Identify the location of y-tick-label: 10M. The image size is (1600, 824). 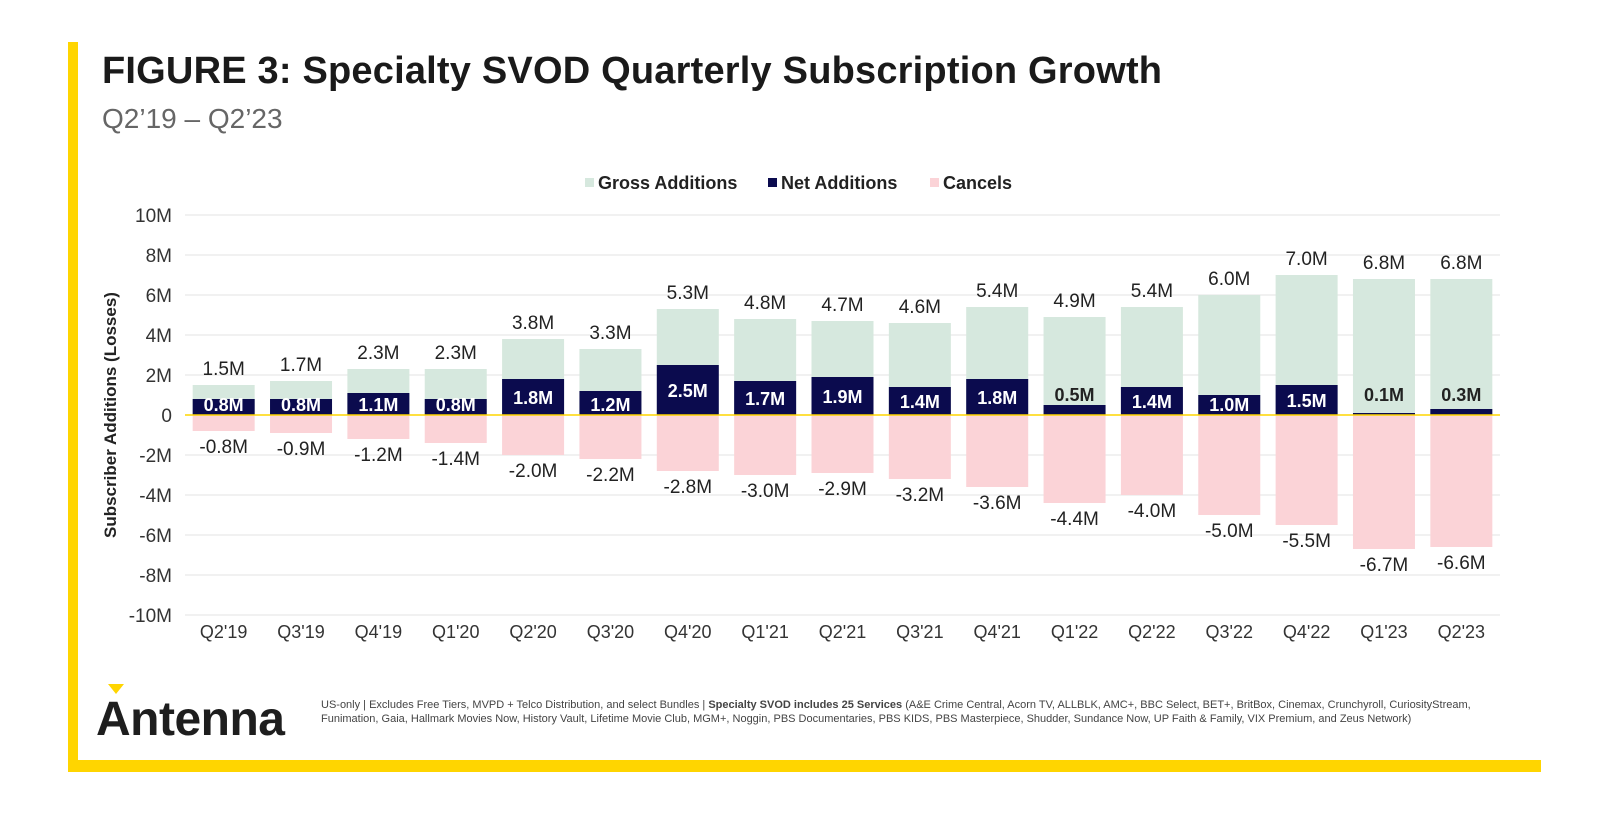
(153, 216).